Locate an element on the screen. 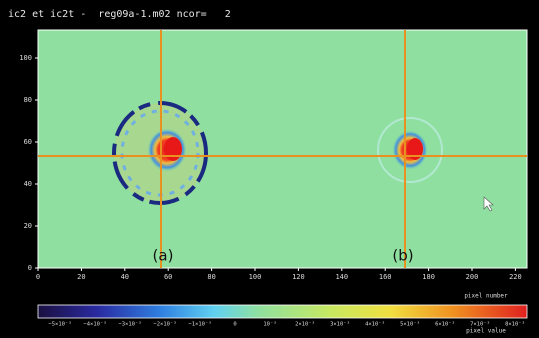 This screenshot has height=338, width=539. cursor is located at coordinates (488, 204).